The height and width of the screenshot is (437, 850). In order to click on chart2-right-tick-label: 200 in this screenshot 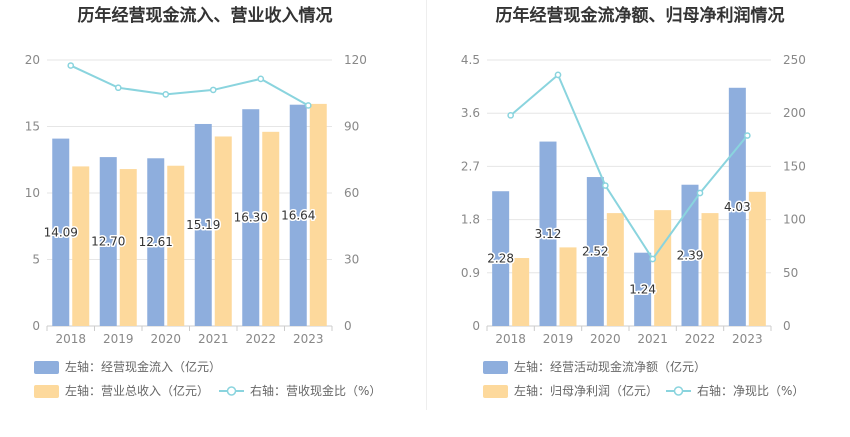, I will do `click(794, 113)`.